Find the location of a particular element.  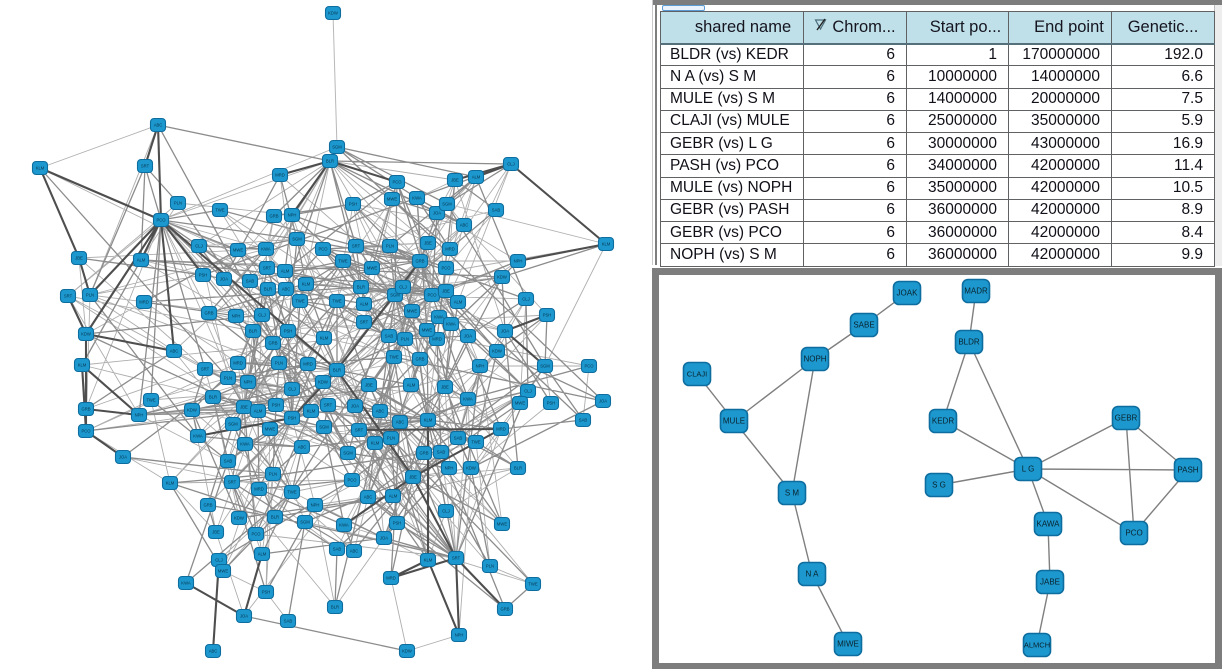

svg-text: KEDR is located at coordinates (943, 421).